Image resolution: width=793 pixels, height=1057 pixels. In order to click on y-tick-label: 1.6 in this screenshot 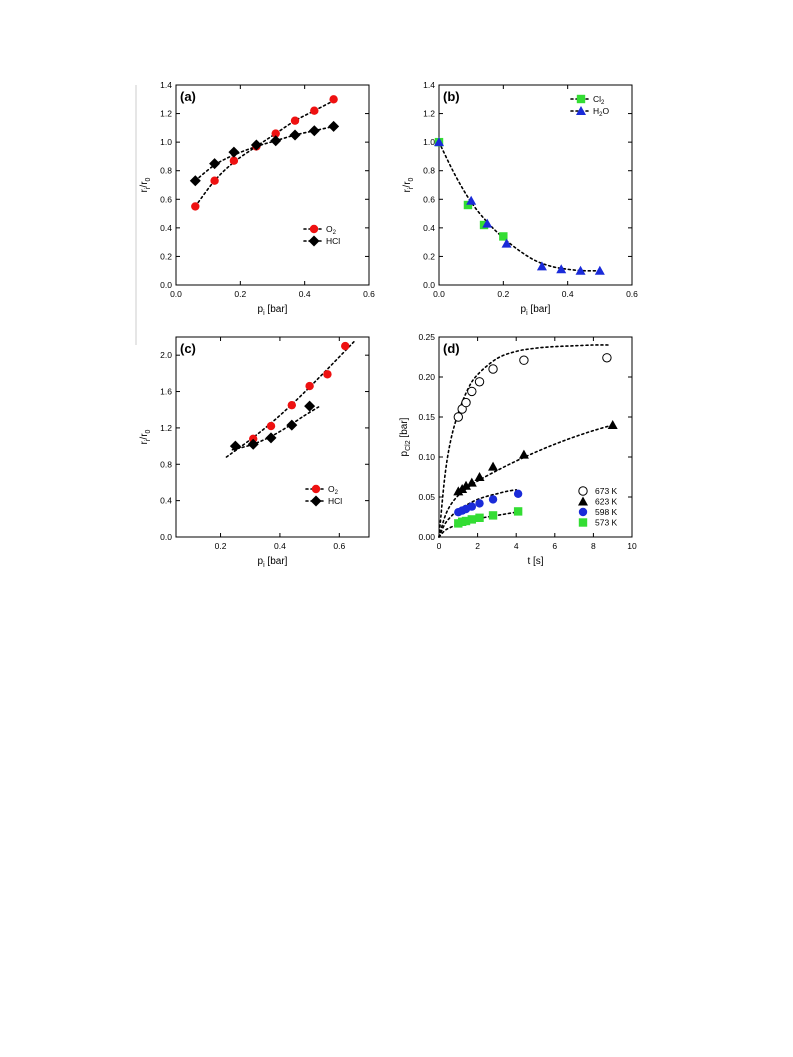, I will do `click(166, 392)`.